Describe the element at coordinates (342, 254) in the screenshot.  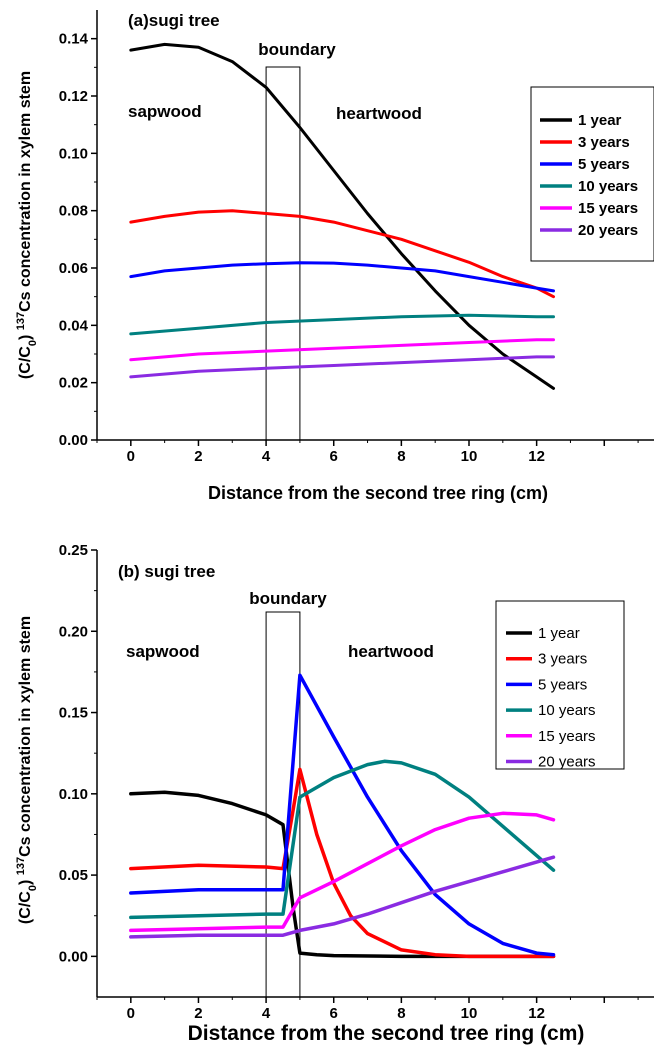
I see `panel-a-series-3-years` at that location.